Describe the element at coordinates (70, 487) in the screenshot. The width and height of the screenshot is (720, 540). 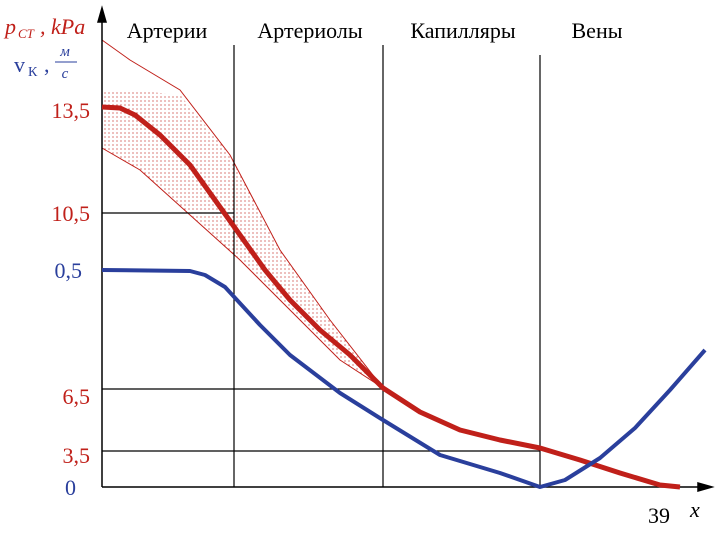
I see `y-label: 0` at that location.